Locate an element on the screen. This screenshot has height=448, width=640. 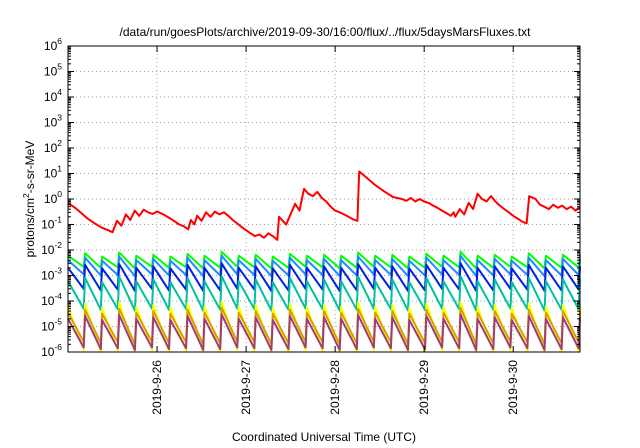
x-tick-label: 2019-9-27 is located at coordinates (246, 387).